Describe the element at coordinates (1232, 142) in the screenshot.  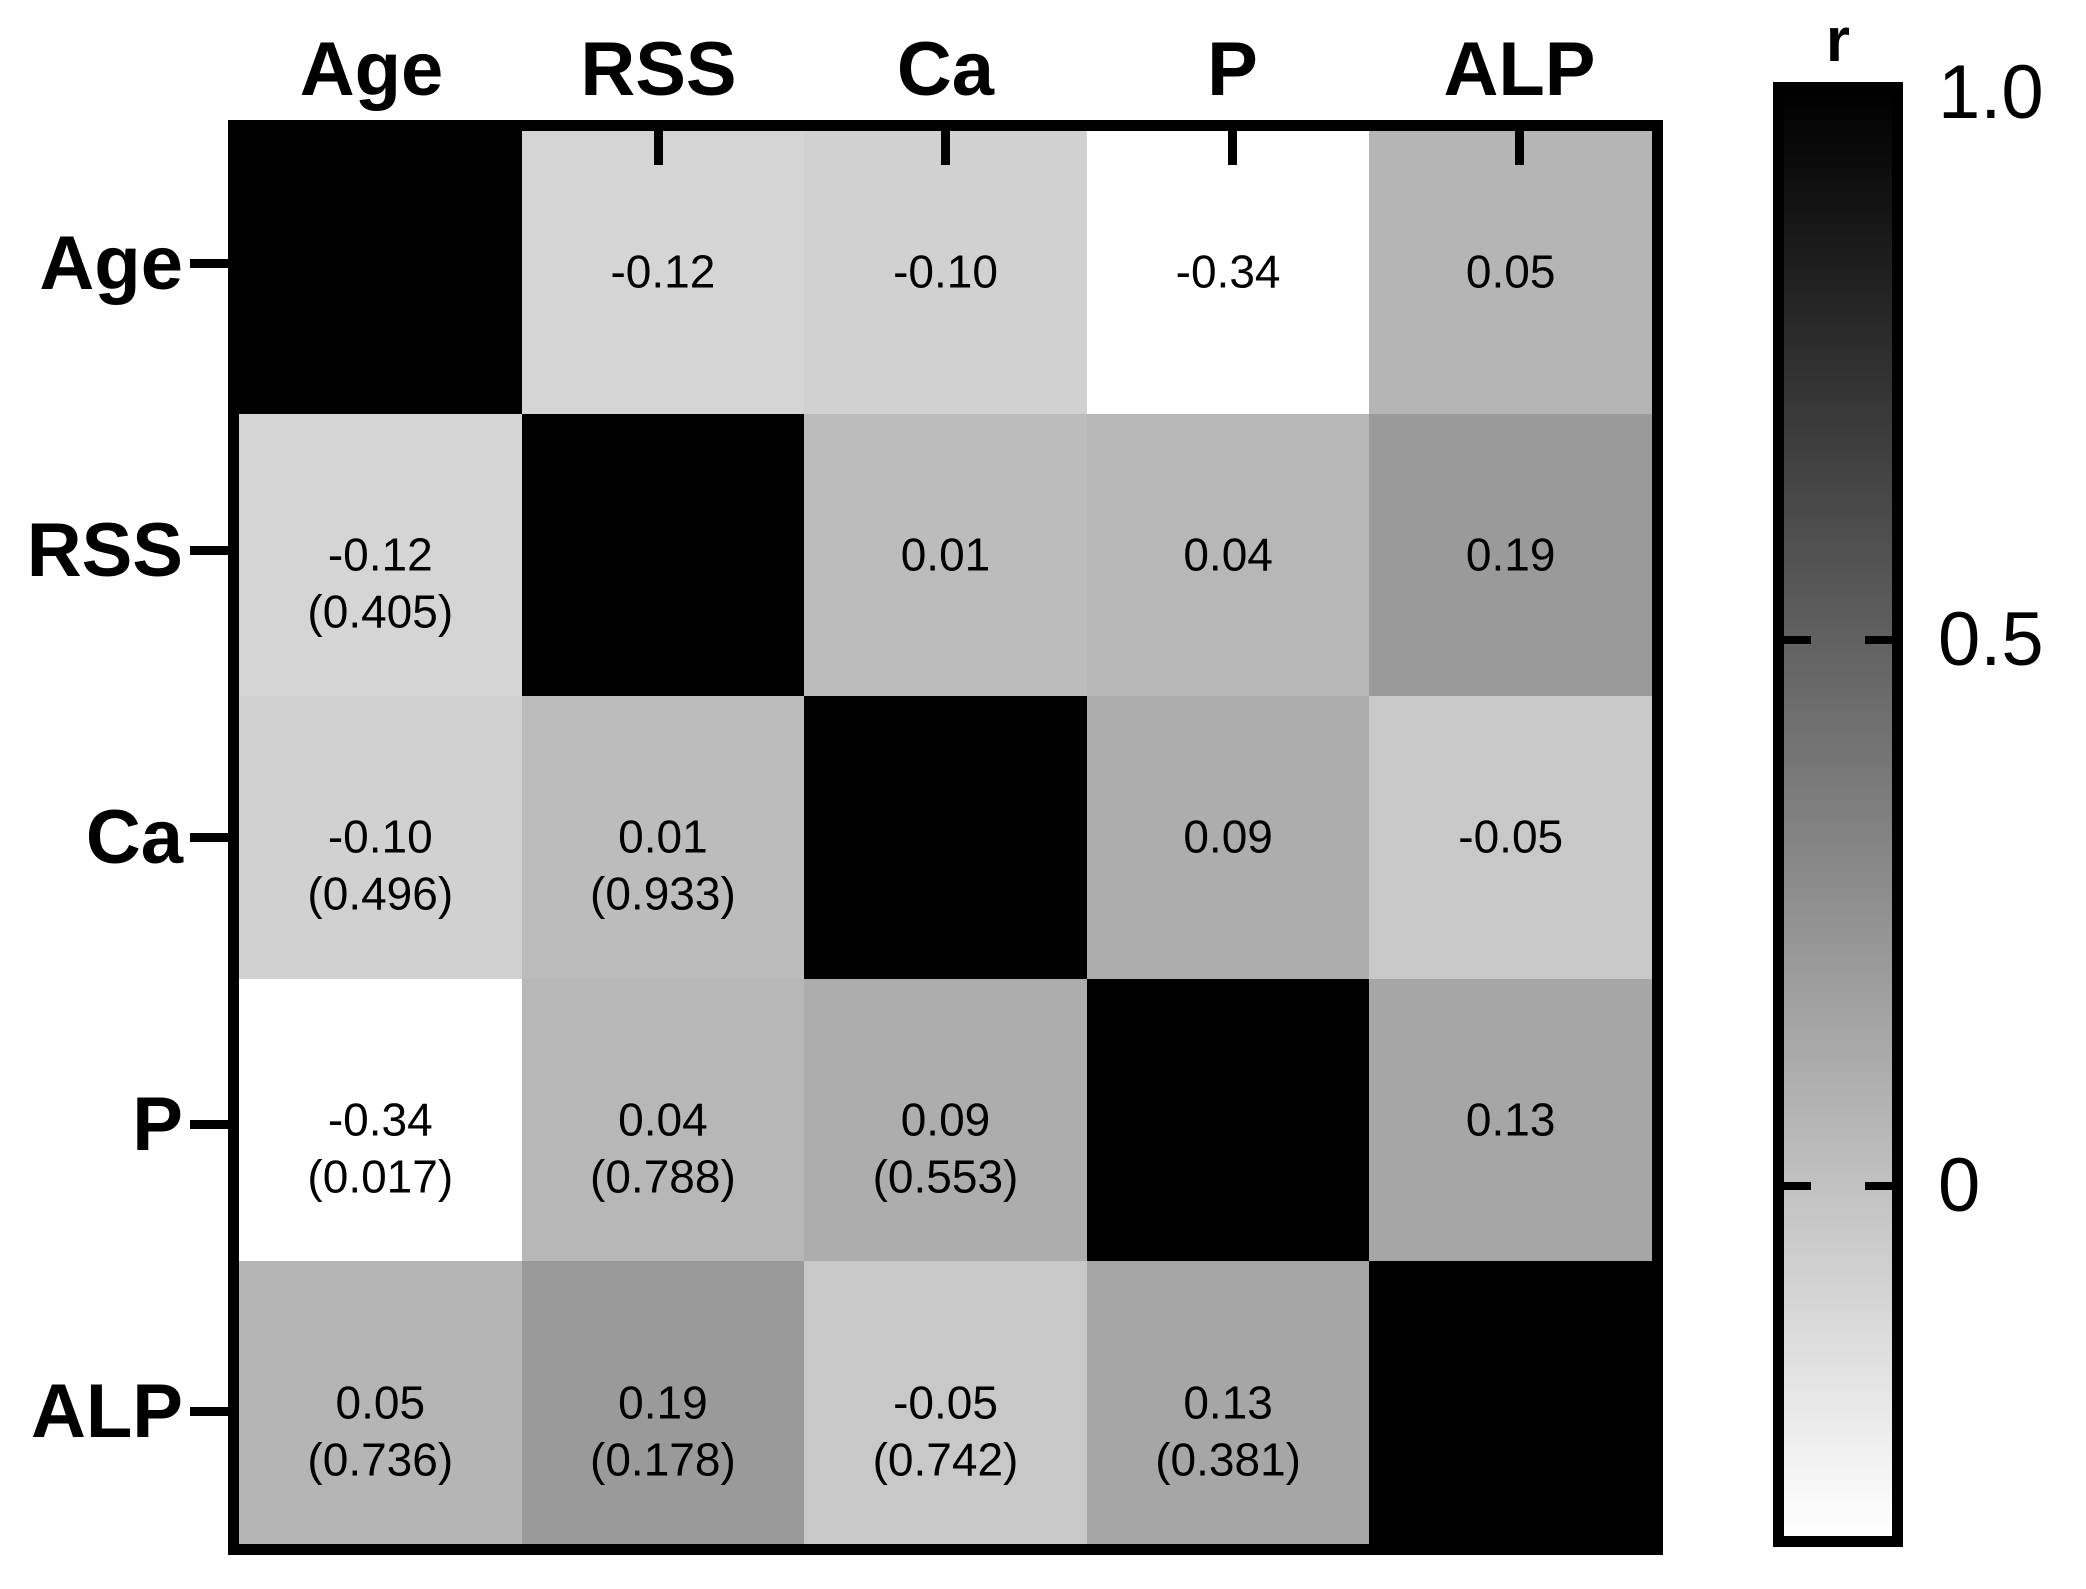
I see `x-axis-tick-p` at that location.